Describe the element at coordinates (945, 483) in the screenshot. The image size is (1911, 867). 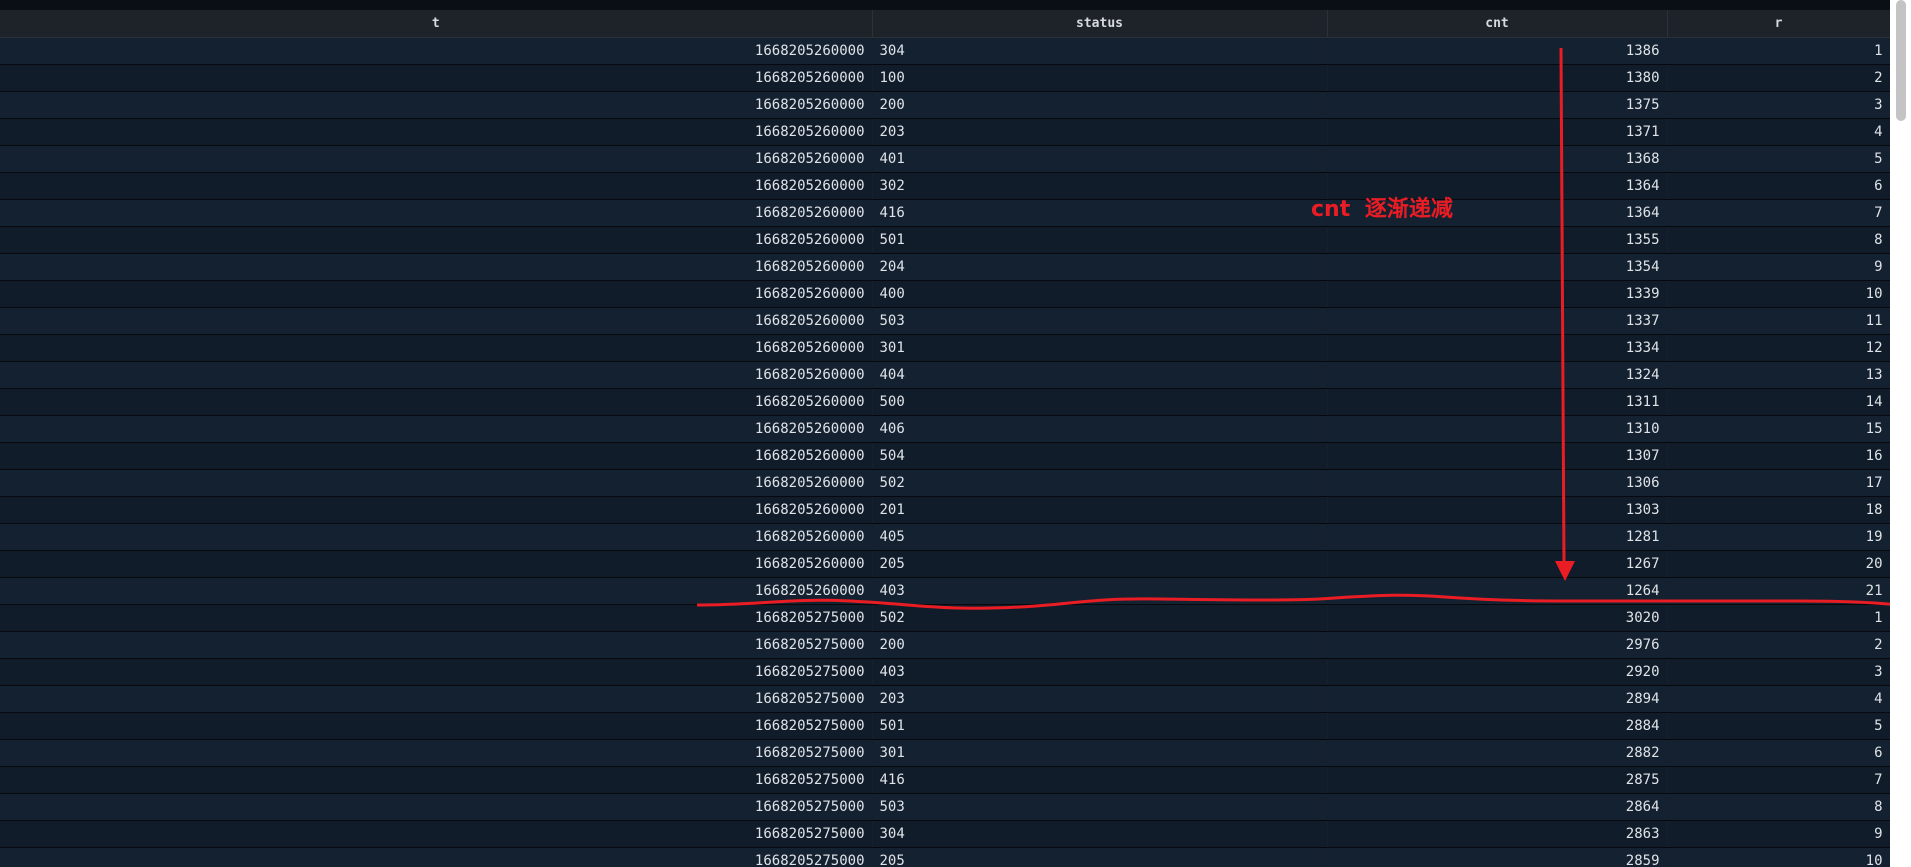
I see `table-row: 1668205260000 502 1306 17` at that location.